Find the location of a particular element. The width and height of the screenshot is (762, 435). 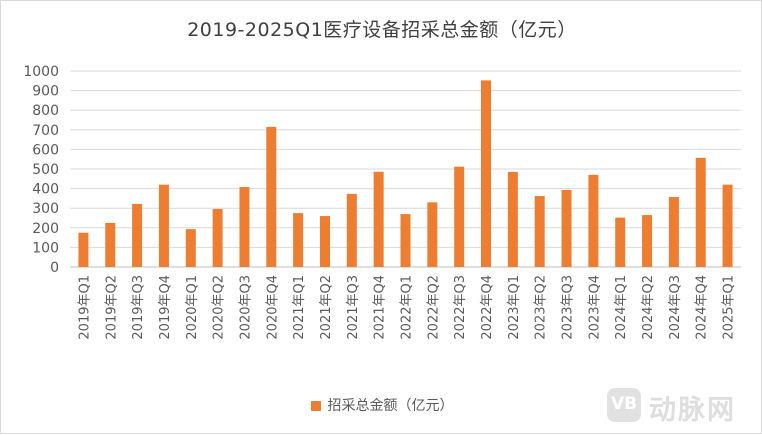

legend: 招采总金额（亿元） is located at coordinates (381, 405).